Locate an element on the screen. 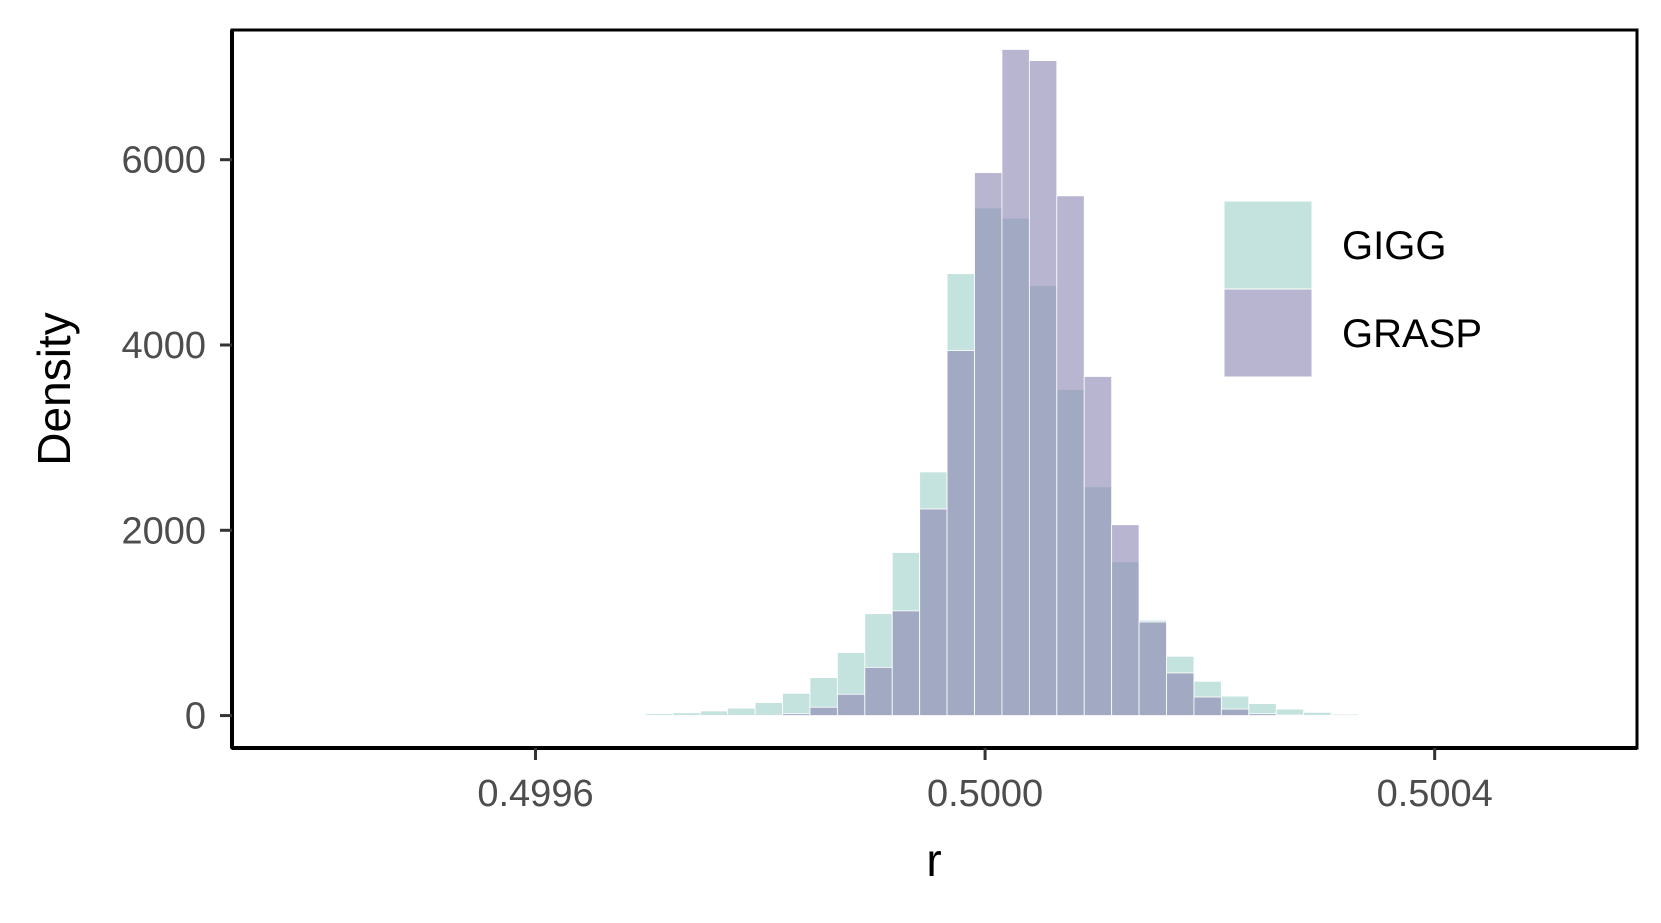  x-tick-label: 0.4996 is located at coordinates (535, 794).